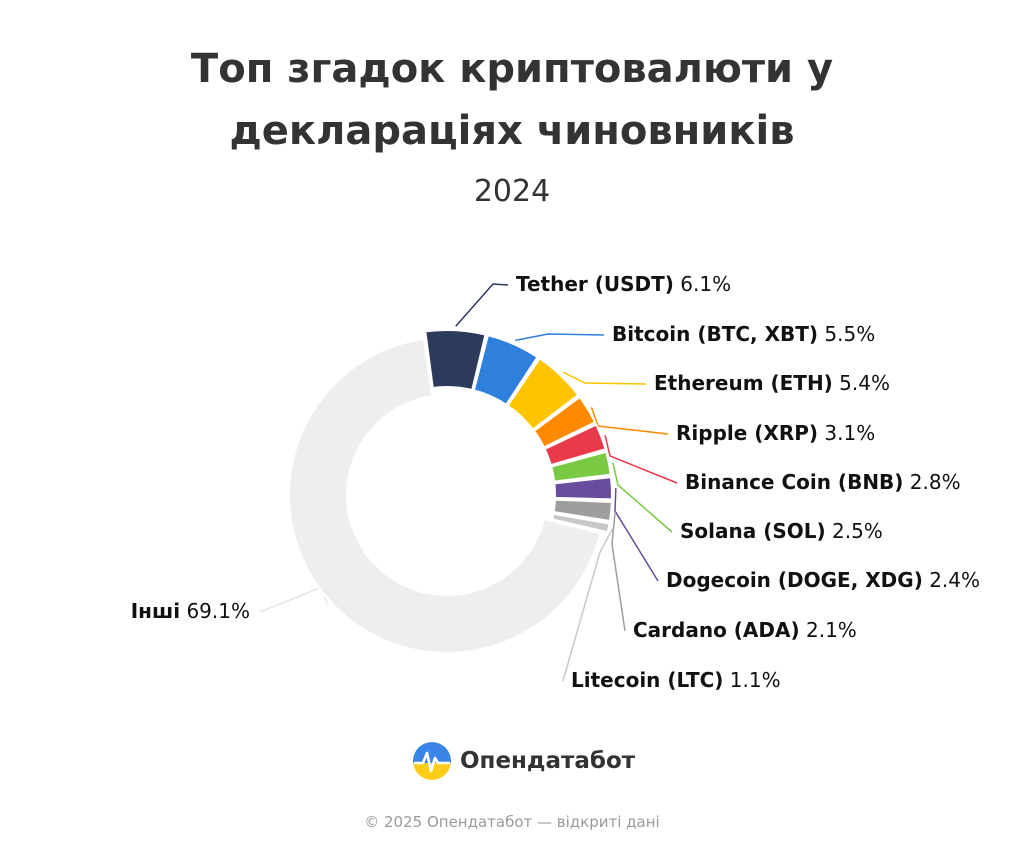 Image resolution: width=1024 pixels, height=853 pixels. I want to click on slice-label-solana-sol: Solana (SOL) 2.5%, so click(781, 531).